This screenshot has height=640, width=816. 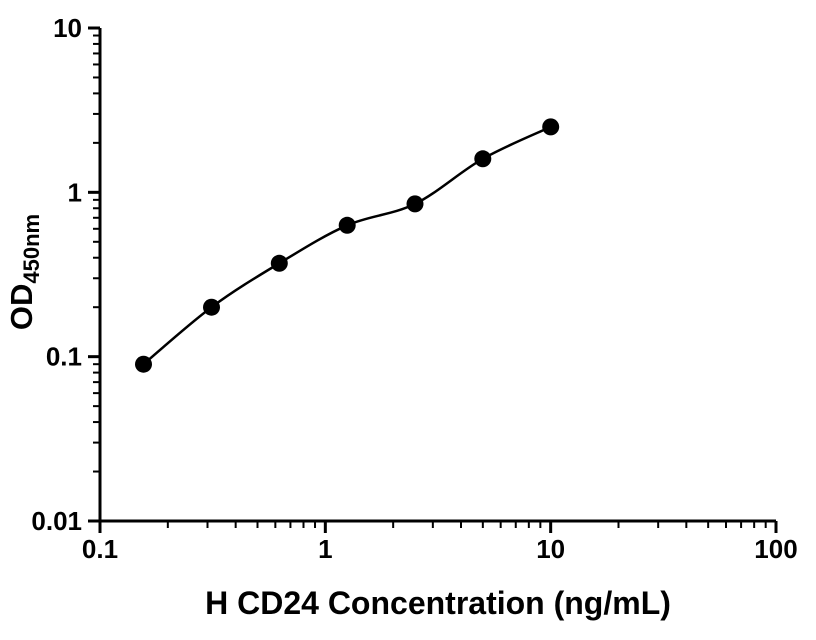 What do you see at coordinates (67, 28) in the screenshot?
I see `y-tick-label: 10` at bounding box center [67, 28].